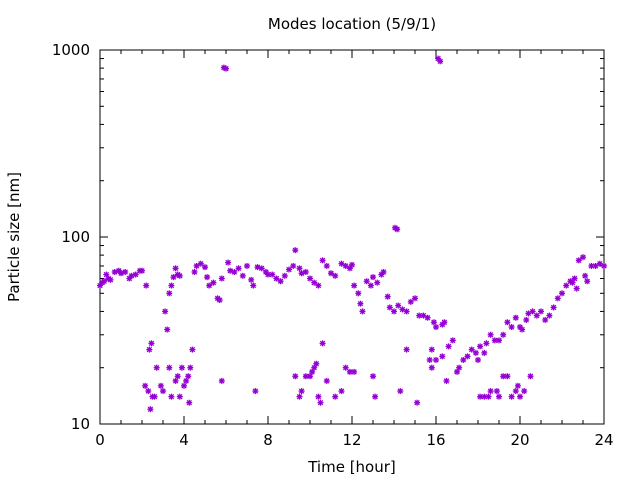  What do you see at coordinates (352, 24) in the screenshot?
I see `chart-title: Modes location (5/9/1)` at bounding box center [352, 24].